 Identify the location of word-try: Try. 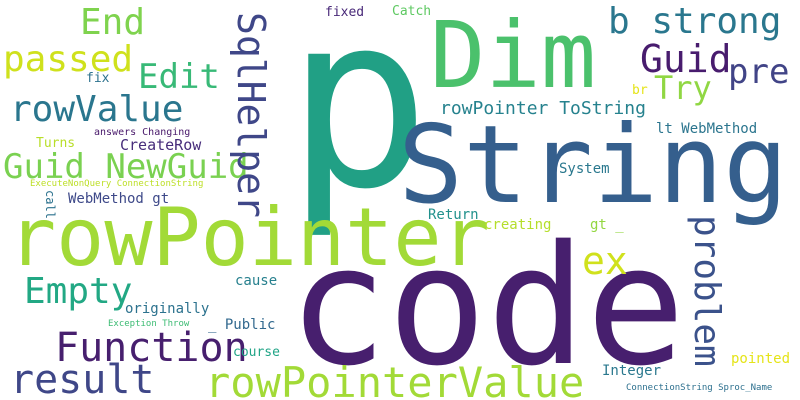
(683, 88).